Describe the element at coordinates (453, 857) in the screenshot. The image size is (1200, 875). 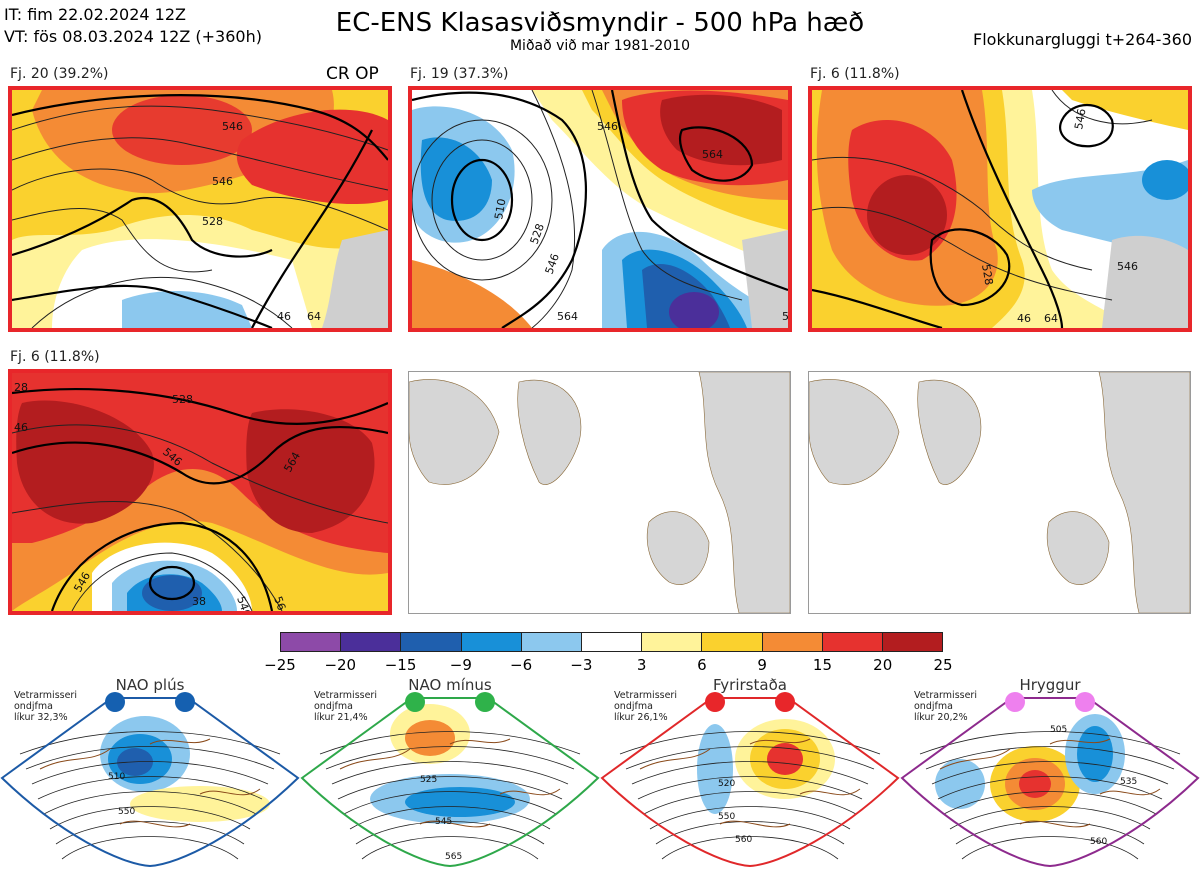
I see `regime-contour-label: 565` at that location.